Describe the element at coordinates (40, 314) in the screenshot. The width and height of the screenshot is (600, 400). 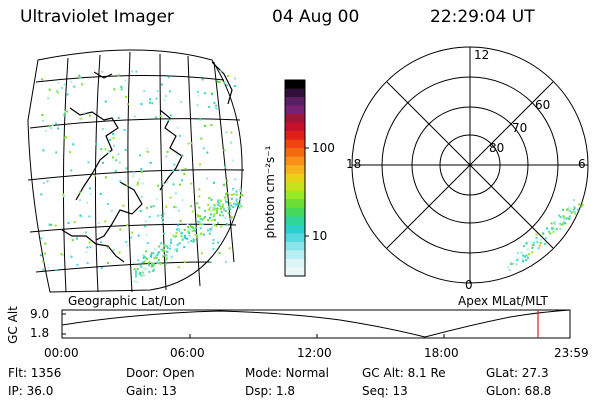
I see `alt-ytick-label-top: 9.0` at that location.